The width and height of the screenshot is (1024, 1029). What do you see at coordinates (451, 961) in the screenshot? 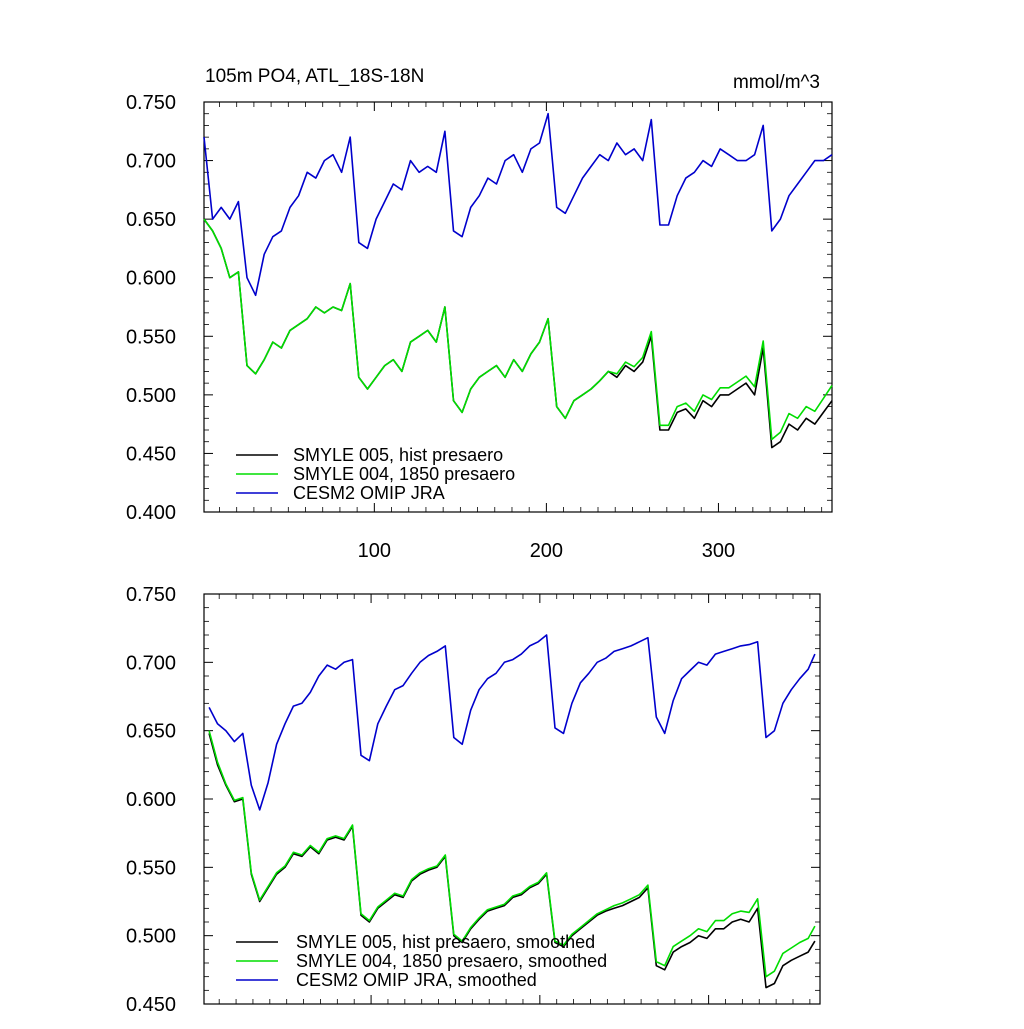
I see `legend-label: SMYLE 004, 1850 presaero, smoothed` at bounding box center [451, 961].